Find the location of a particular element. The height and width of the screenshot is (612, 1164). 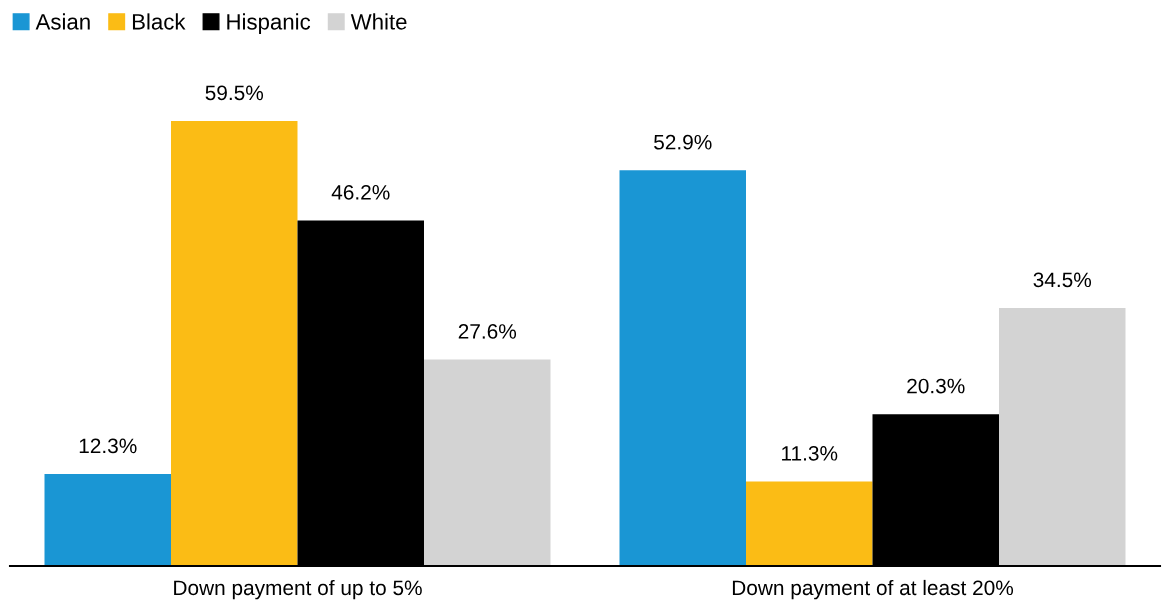

data-label: 11.3% is located at coordinates (810, 453).